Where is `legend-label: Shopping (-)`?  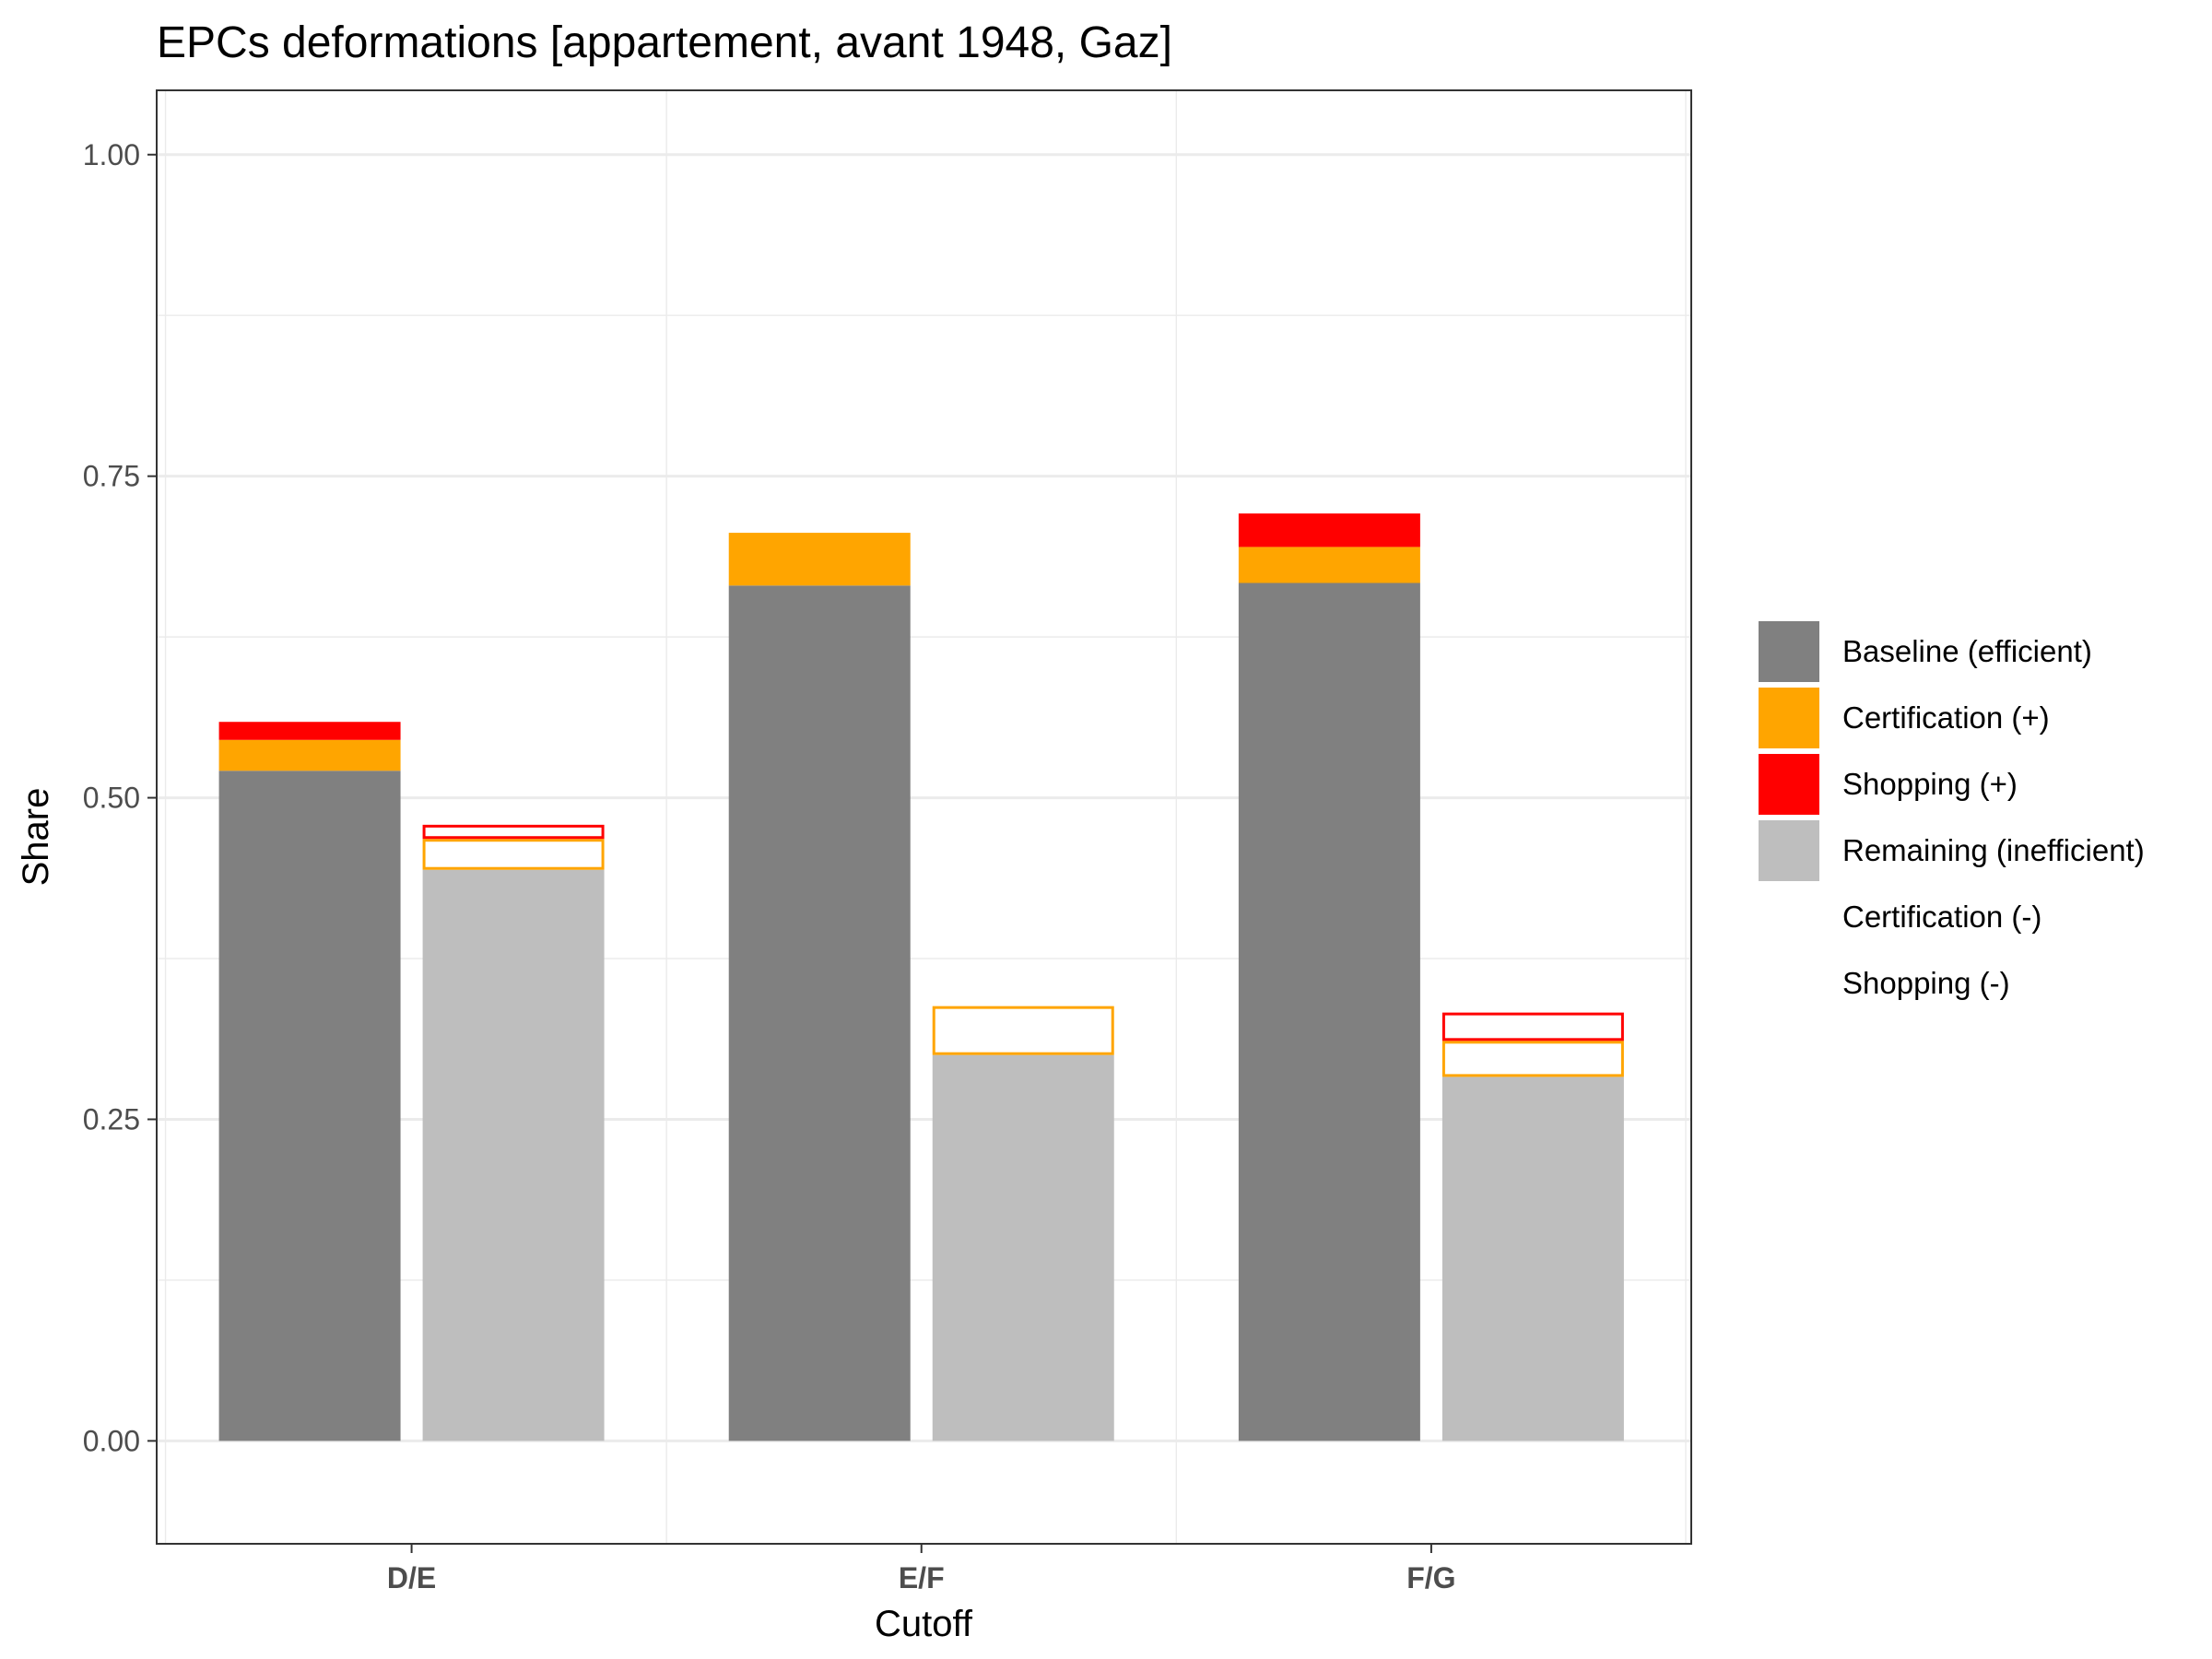
legend-label: Shopping (-) is located at coordinates (1926, 983).